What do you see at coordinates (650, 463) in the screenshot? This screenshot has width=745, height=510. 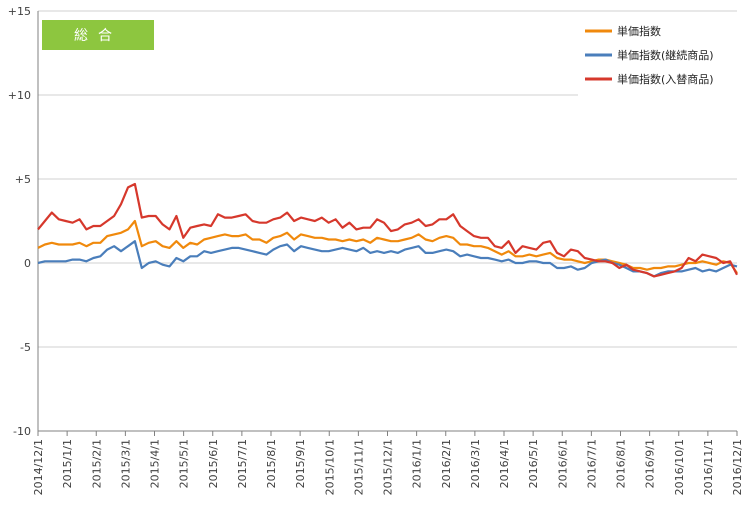 I see `x-tick-label: 2016/9/1` at bounding box center [650, 463].